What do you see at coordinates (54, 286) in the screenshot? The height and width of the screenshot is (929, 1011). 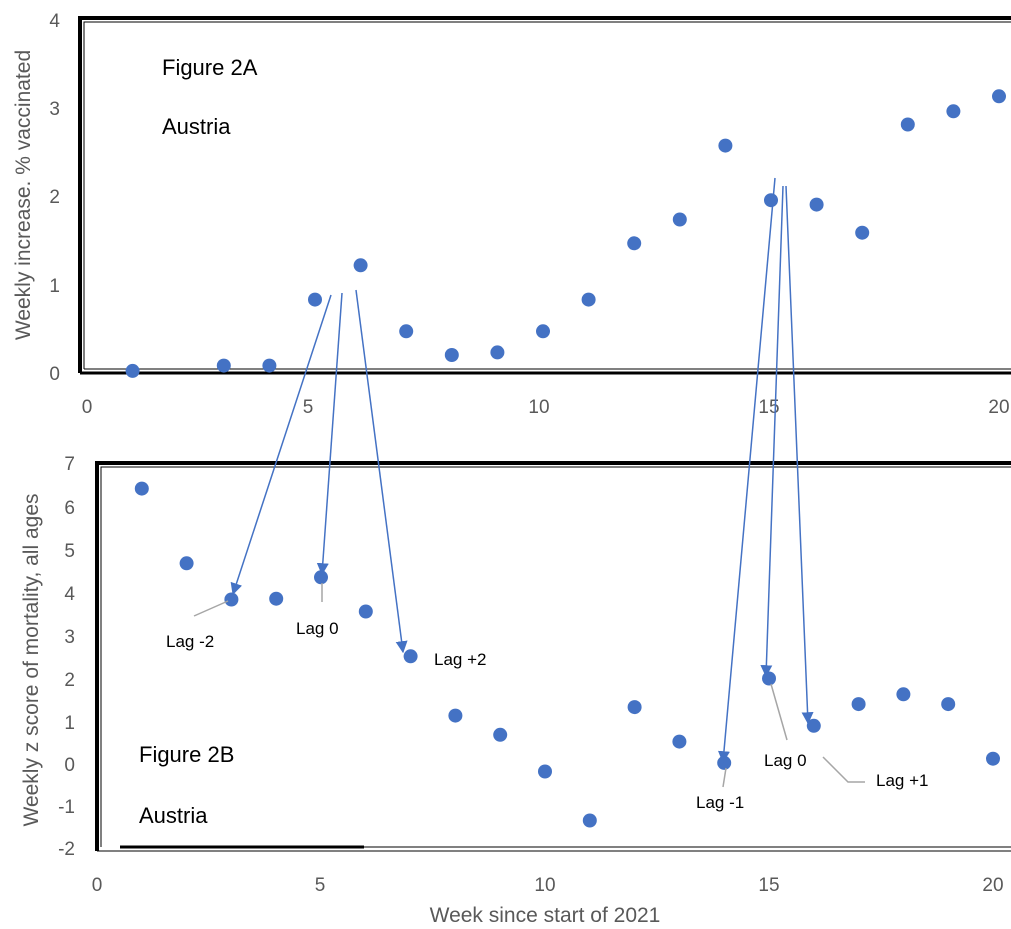 I see `panel-a-y-tick: 1` at bounding box center [54, 286].